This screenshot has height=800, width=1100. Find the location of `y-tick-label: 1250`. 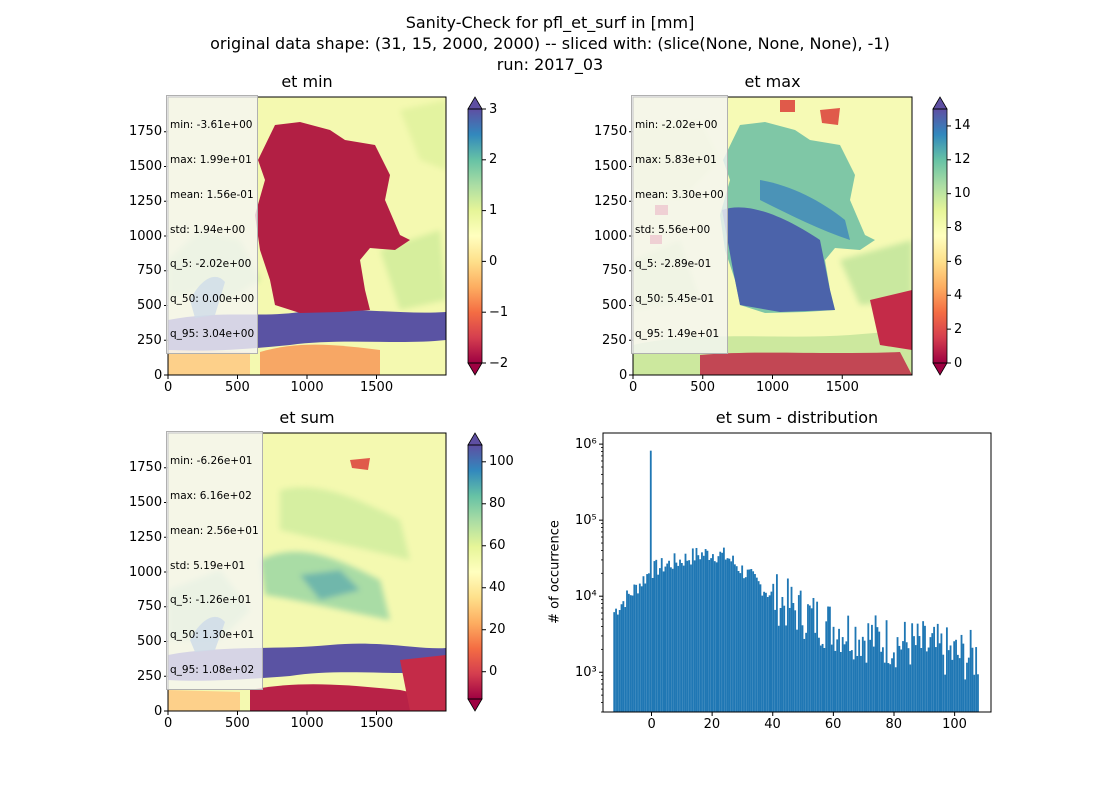

y-tick-label: 1250 is located at coordinates (611, 201).